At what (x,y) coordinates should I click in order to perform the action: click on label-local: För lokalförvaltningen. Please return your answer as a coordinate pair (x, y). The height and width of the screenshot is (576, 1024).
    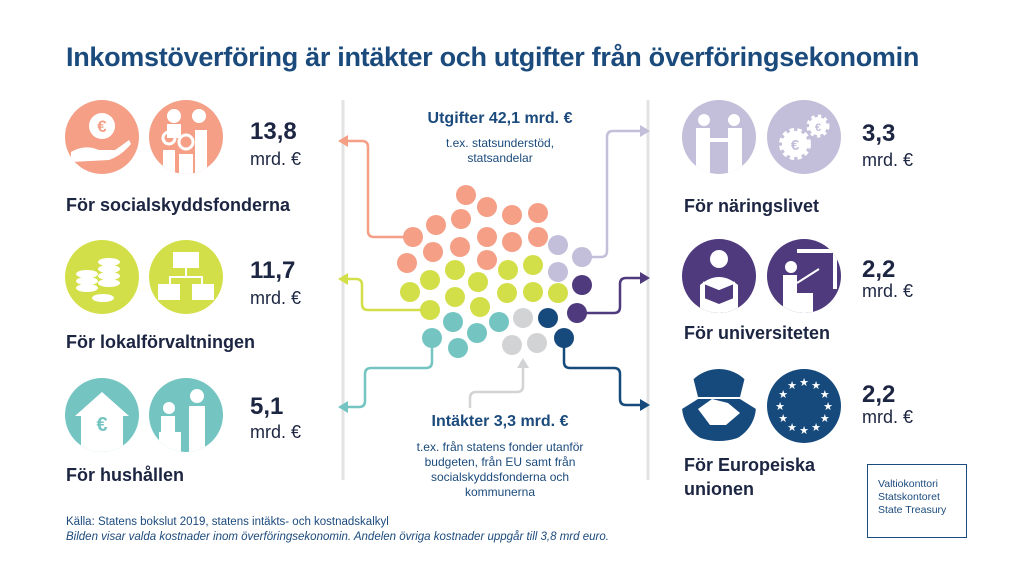
    Looking at the image, I should click on (161, 342).